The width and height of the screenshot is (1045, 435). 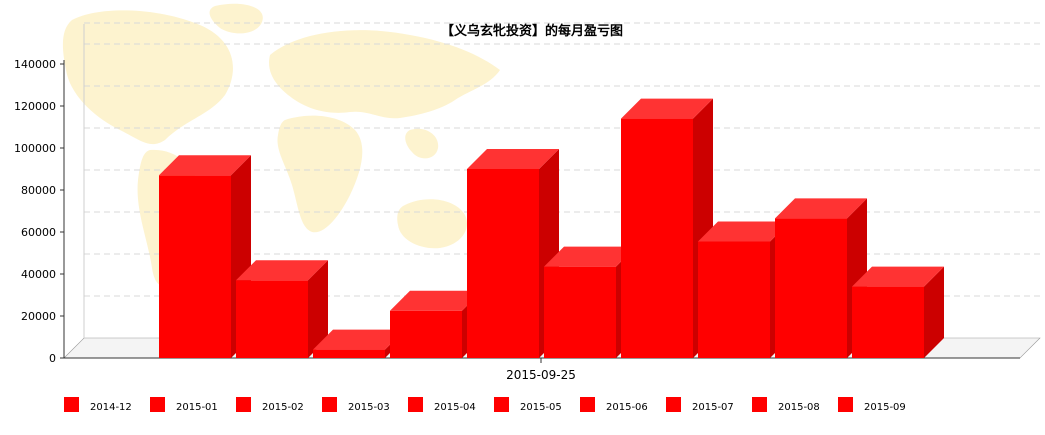 What do you see at coordinates (52, 358) in the screenshot?
I see `y-tick-label: 0` at bounding box center [52, 358].